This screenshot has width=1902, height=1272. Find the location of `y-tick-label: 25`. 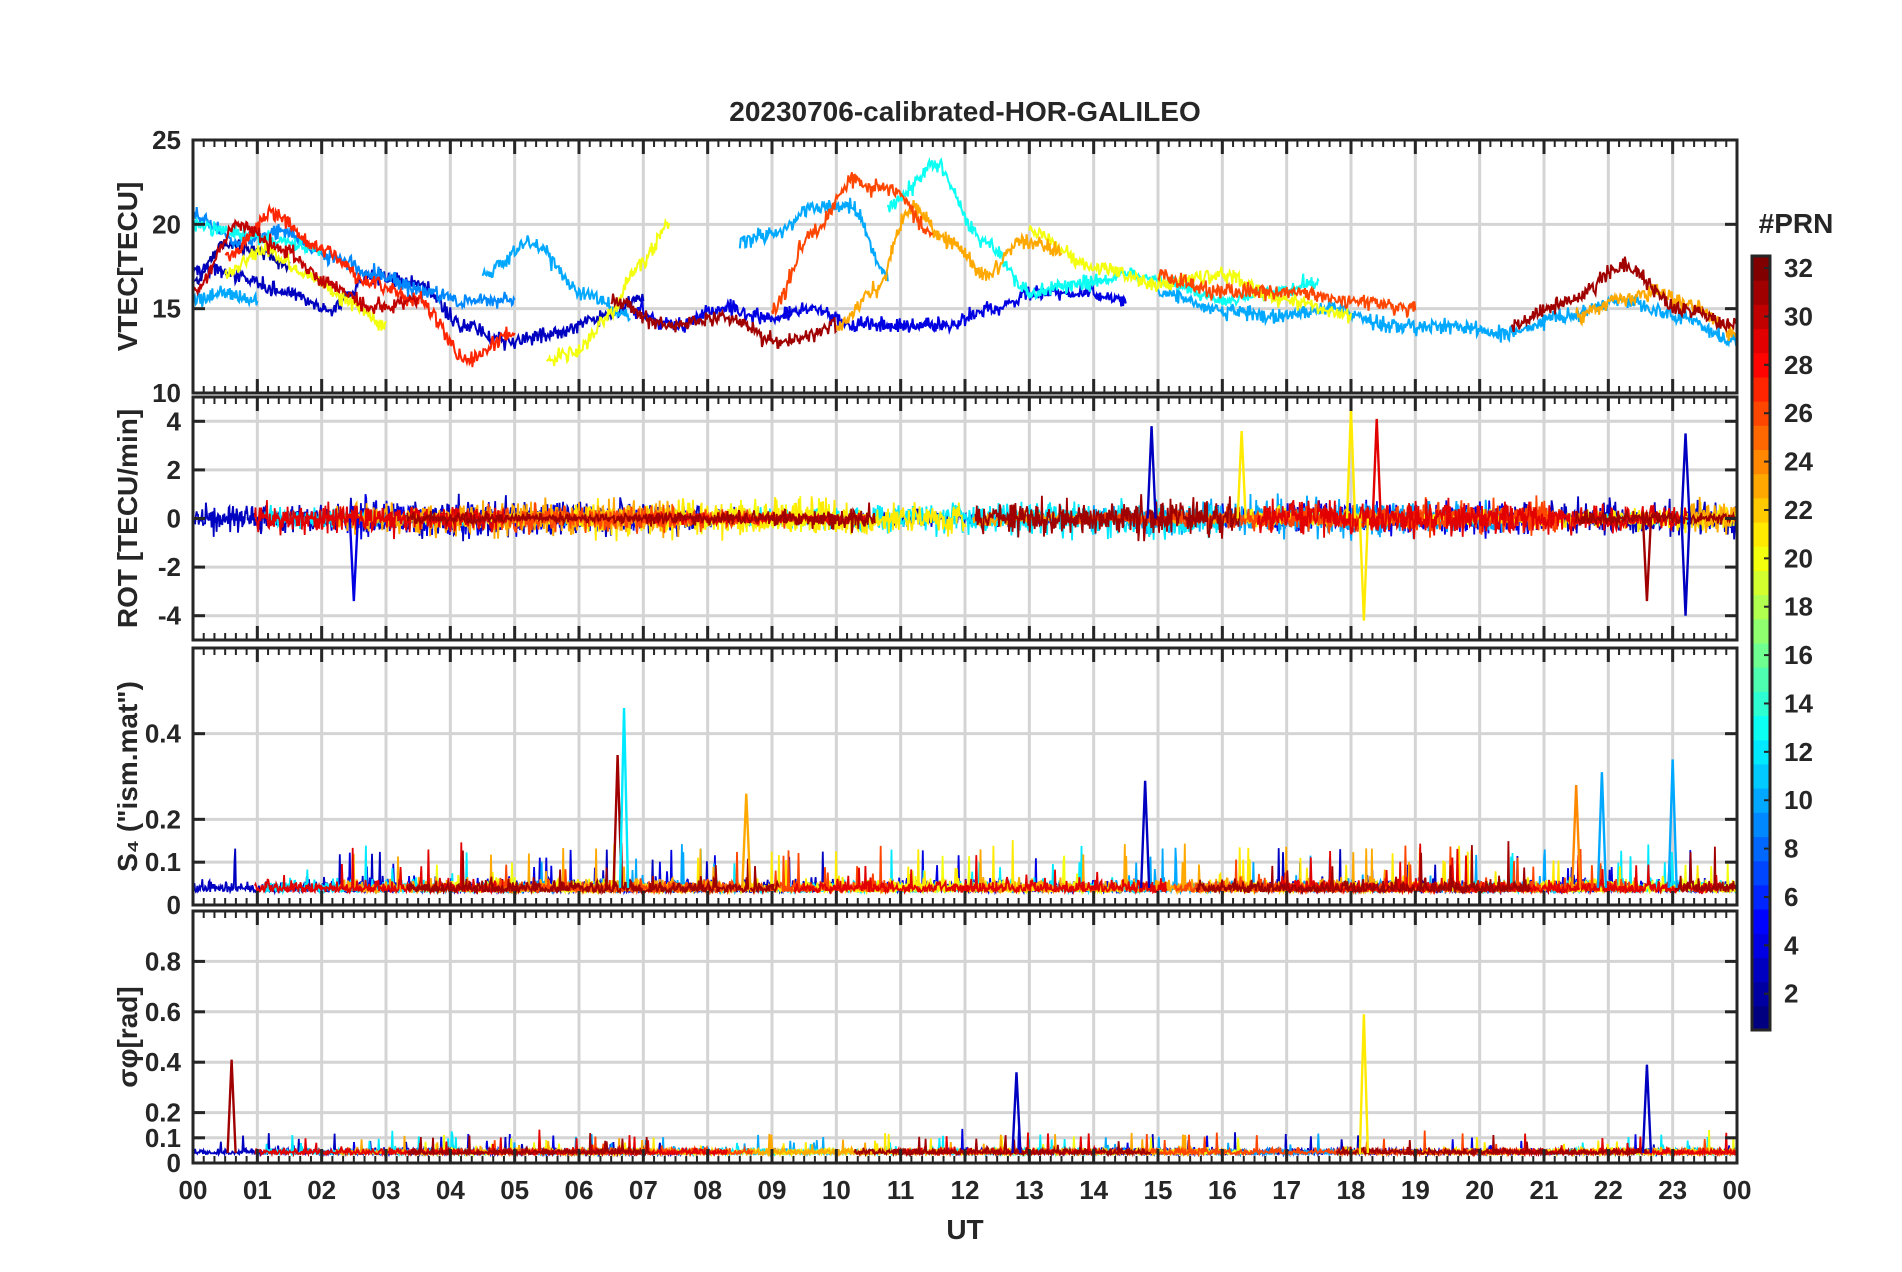

y-tick-label: 25 is located at coordinates (166, 140).